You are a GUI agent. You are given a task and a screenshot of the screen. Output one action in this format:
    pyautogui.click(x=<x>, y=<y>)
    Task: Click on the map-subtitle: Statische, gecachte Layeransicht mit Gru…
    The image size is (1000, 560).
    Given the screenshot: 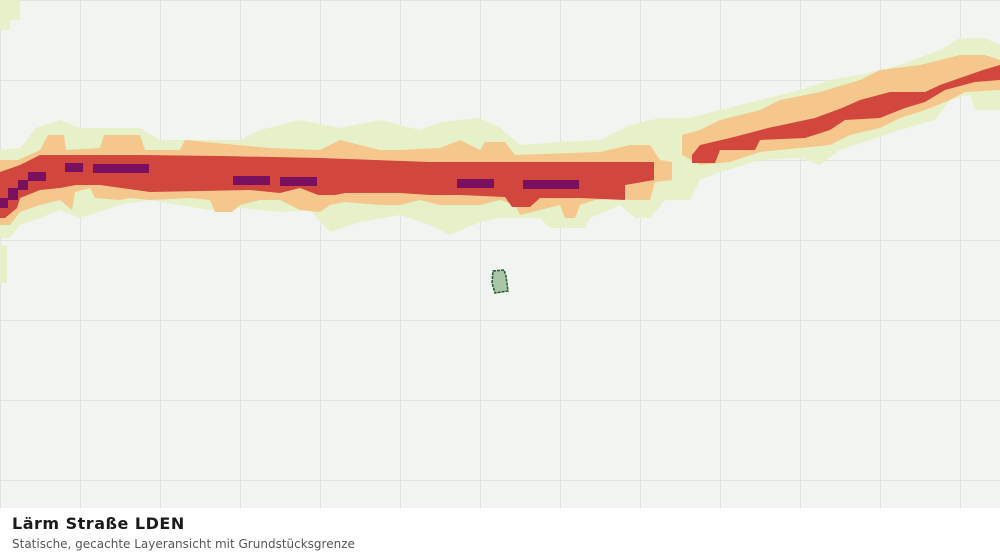 What is the action you would take?
    pyautogui.click(x=183, y=544)
    